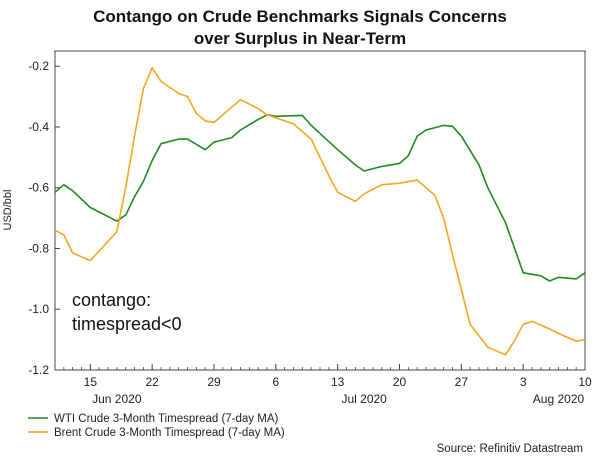  Describe the element at coordinates (364, 399) in the screenshot. I see `x-month-label: Jul 2020` at that location.